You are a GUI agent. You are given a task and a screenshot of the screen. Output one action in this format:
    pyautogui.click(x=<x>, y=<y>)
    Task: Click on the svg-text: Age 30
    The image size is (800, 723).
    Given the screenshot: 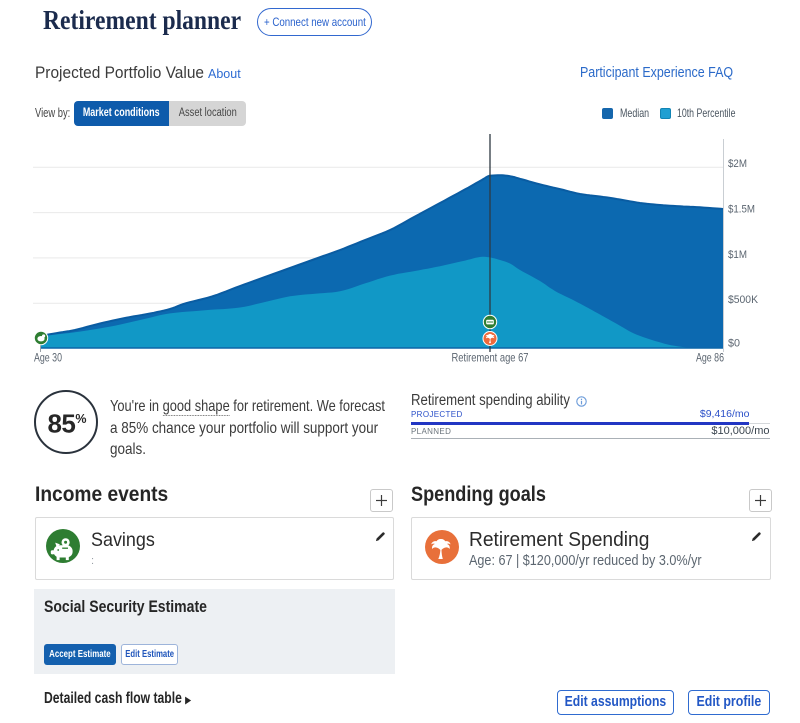 What is the action you would take?
    pyautogui.click(x=48, y=358)
    